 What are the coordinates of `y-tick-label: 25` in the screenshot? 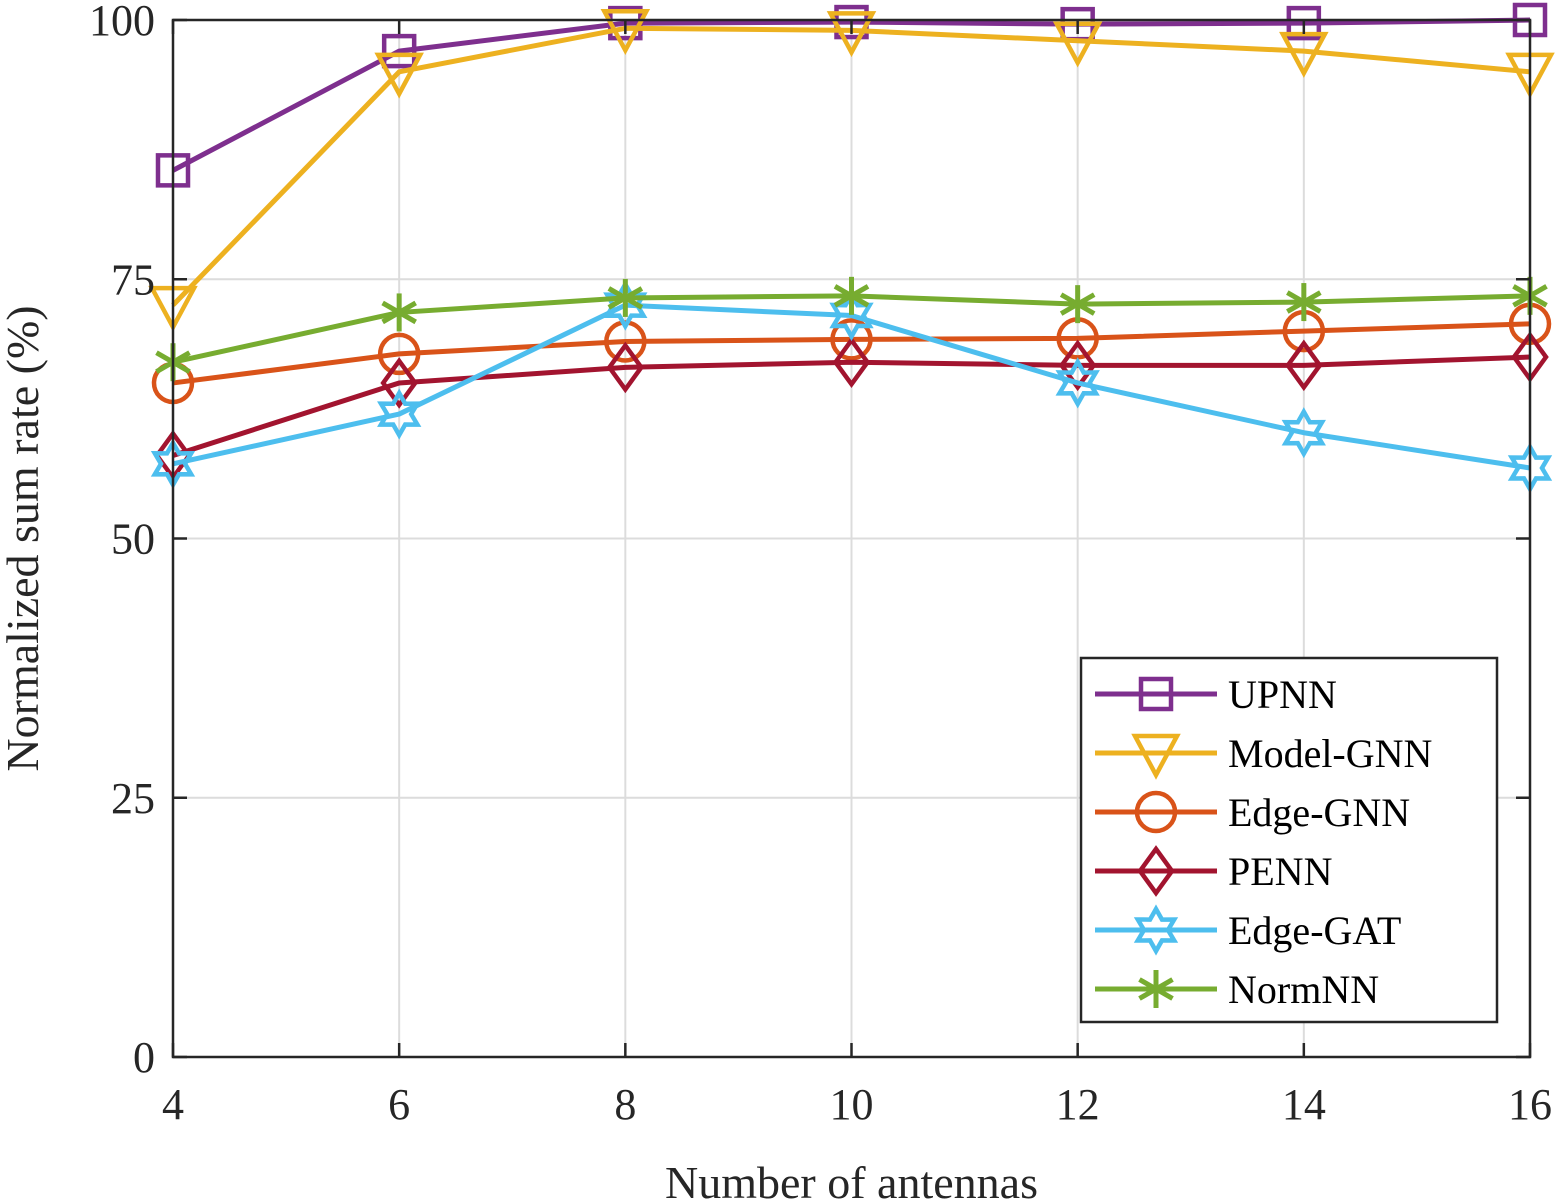 It's located at (133, 798).